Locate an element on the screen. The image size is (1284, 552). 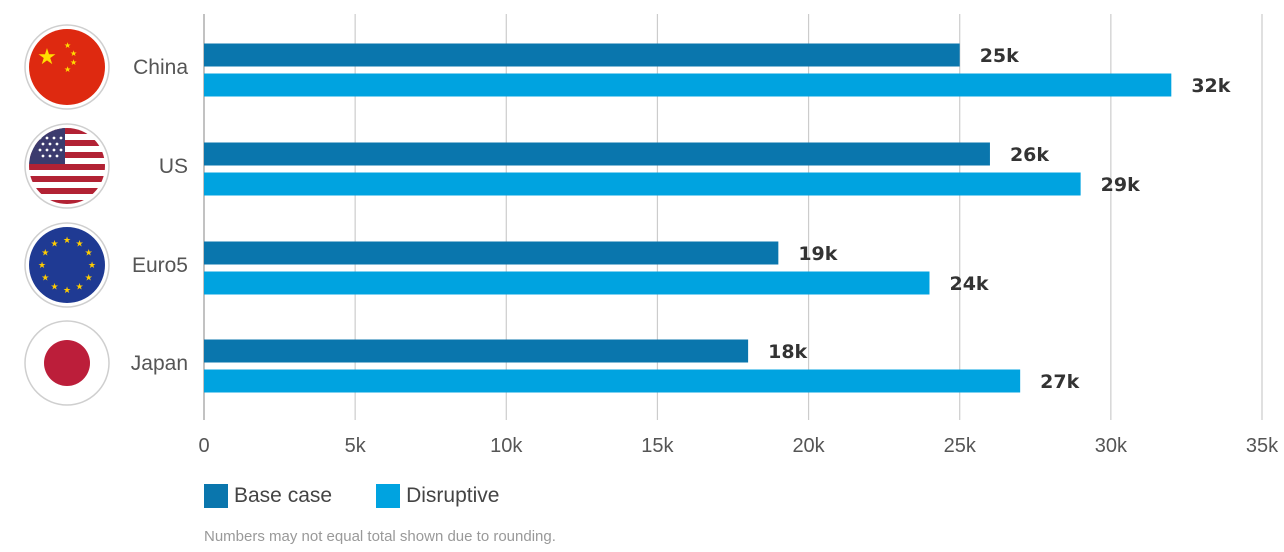
category-label: China is located at coordinates (160, 67).